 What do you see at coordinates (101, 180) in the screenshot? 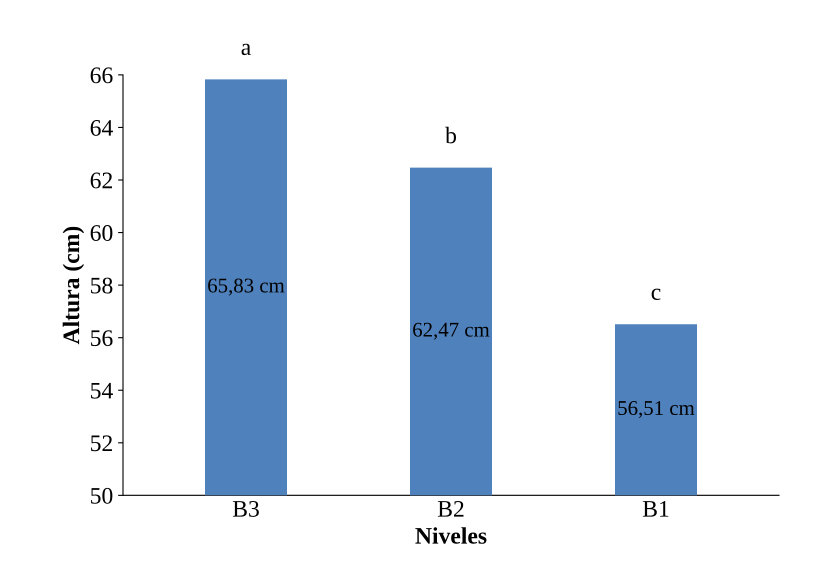
I see `y-tick-label: 62` at bounding box center [101, 180].